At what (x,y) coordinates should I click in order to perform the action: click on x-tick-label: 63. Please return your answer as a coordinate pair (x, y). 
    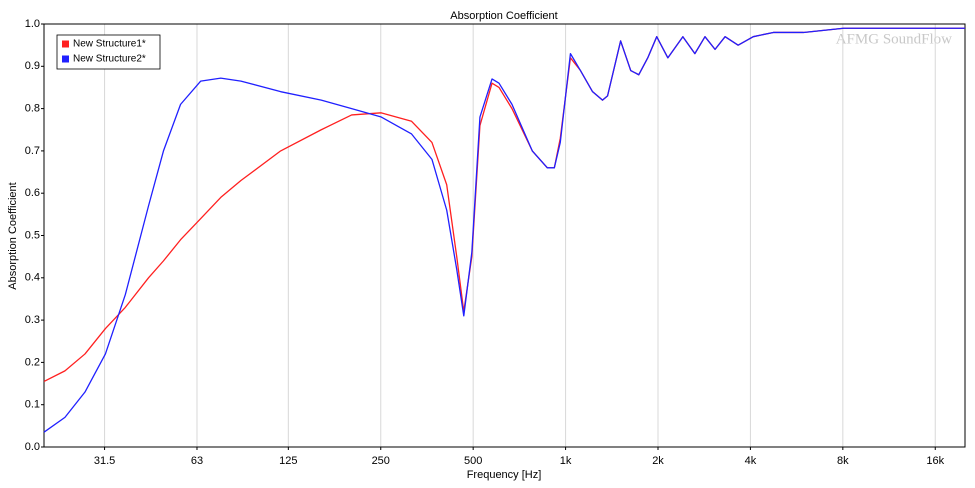
    Looking at the image, I should click on (197, 461).